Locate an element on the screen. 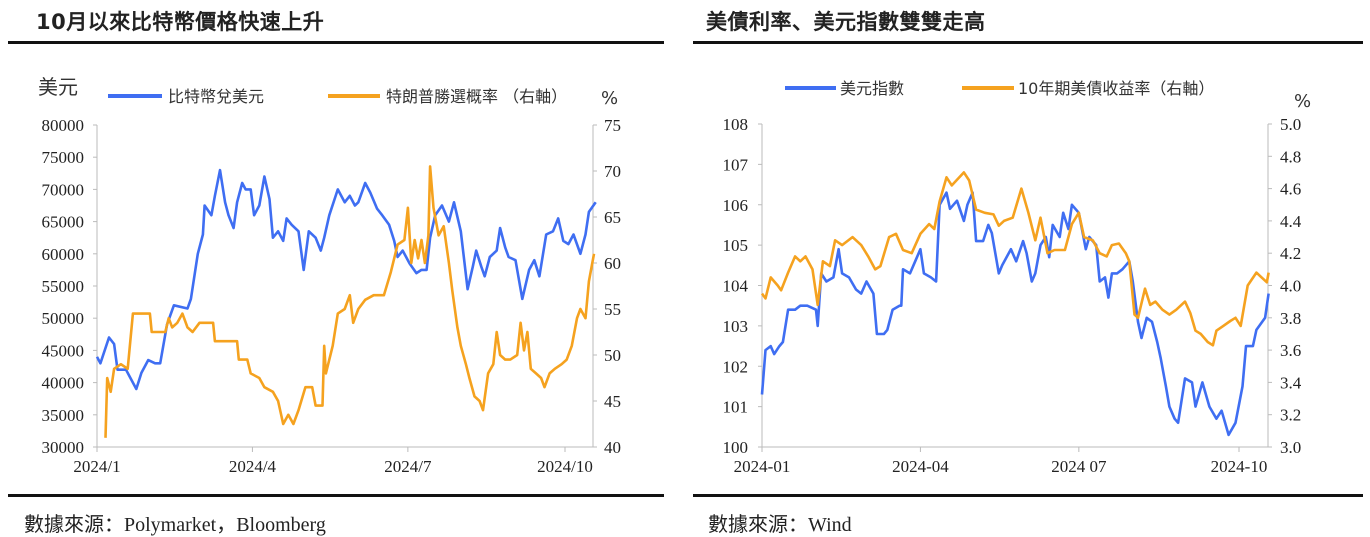 Image resolution: width=1370 pixels, height=537 pixels. right-y2-axis-unit: % is located at coordinates (1302, 101).